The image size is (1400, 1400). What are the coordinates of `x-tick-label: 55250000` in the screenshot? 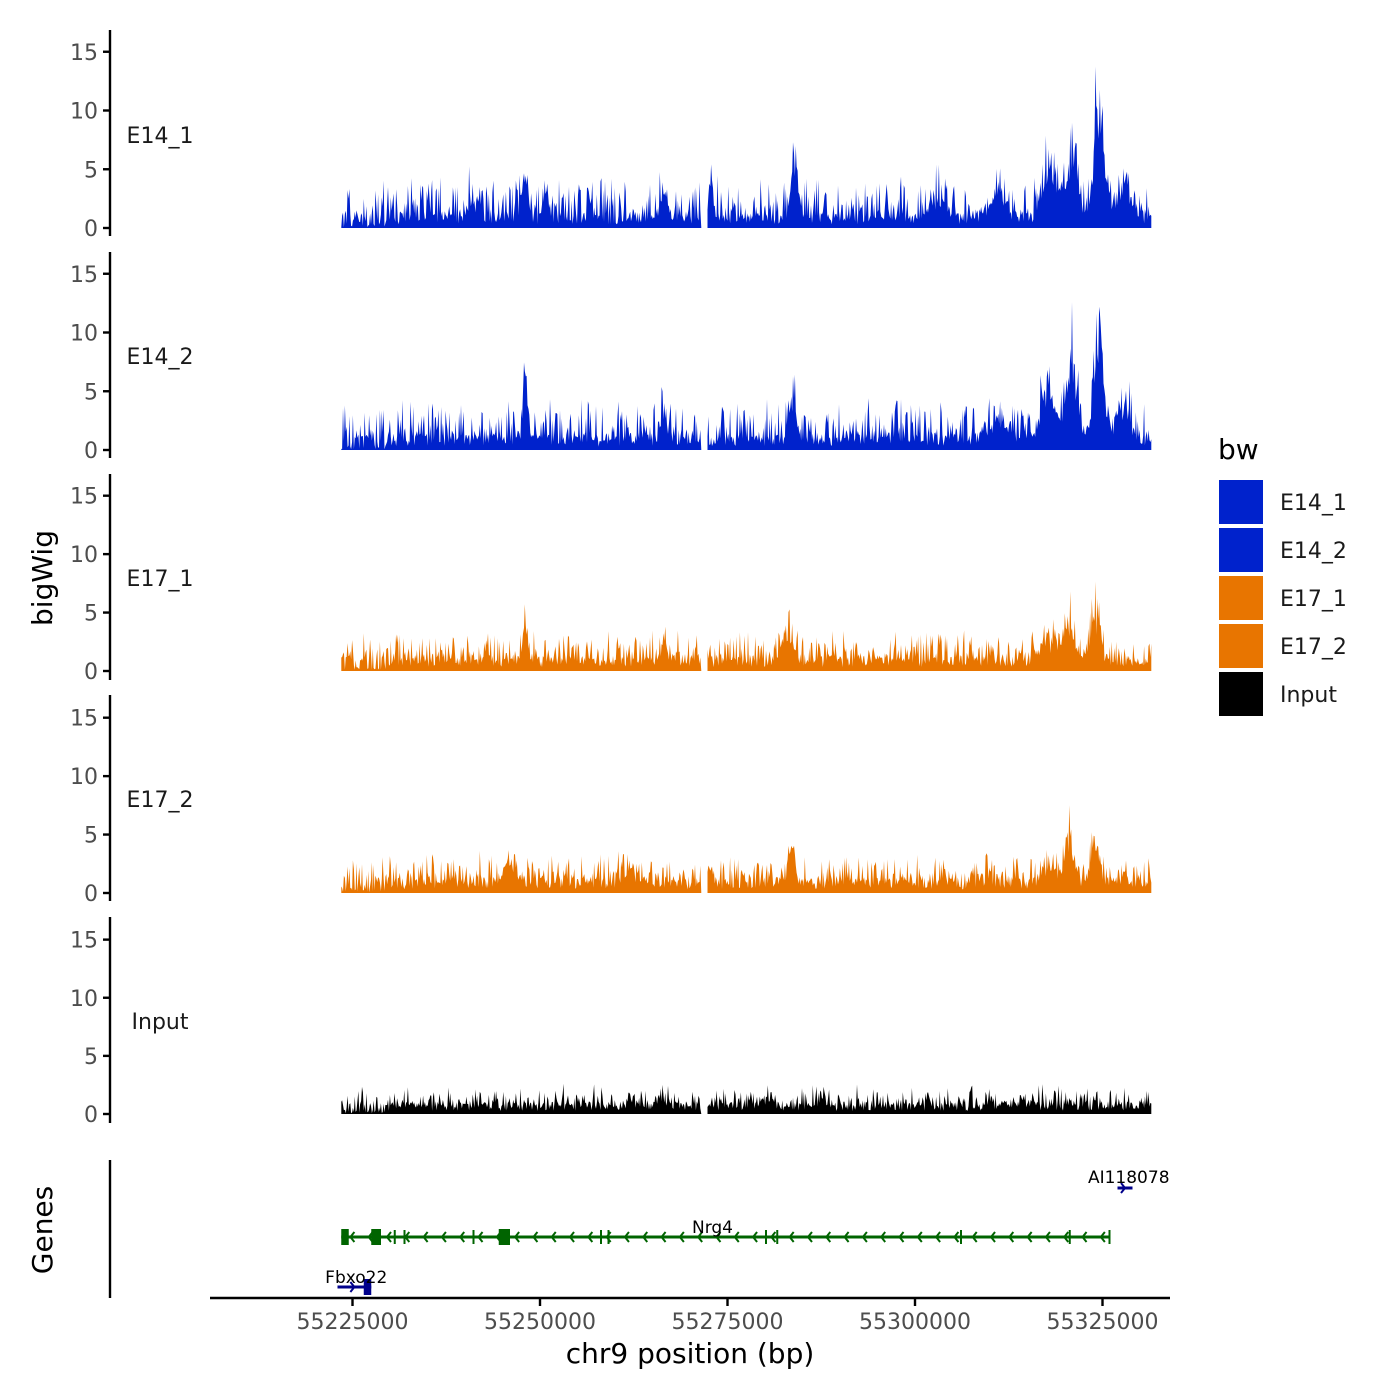 It's located at (540, 1322).